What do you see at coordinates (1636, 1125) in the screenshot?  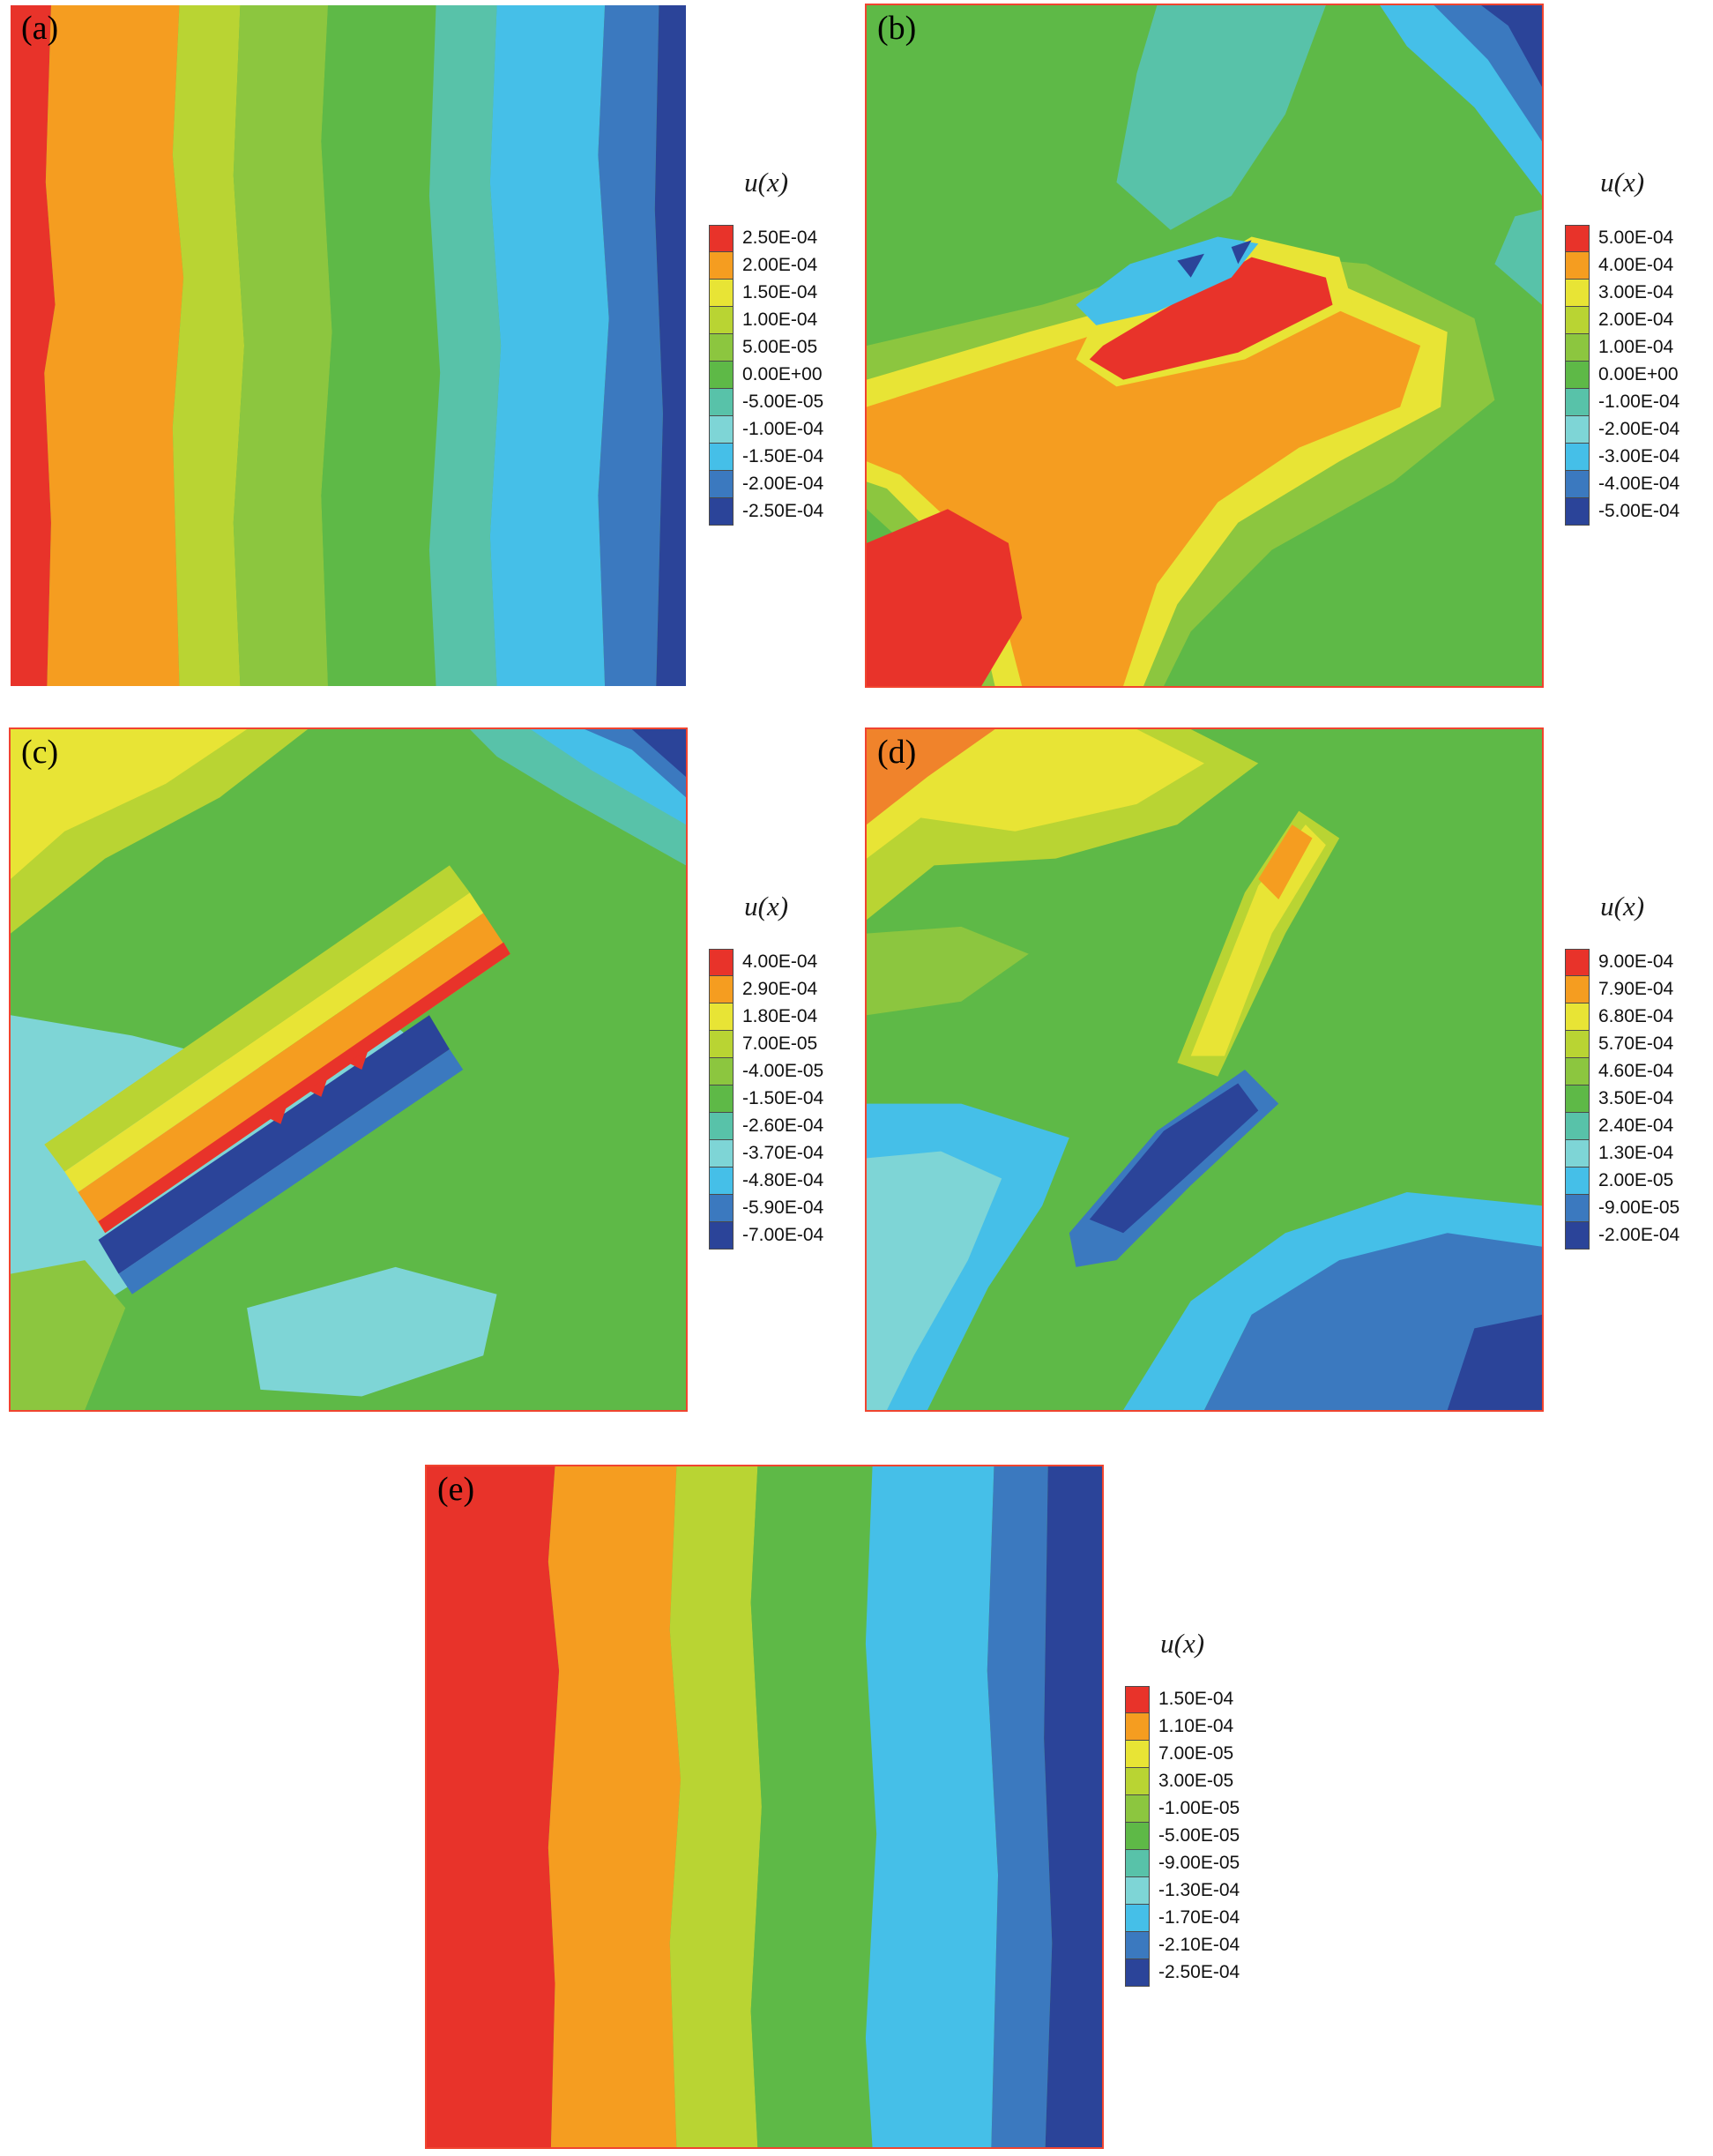 I see `legend-value: 2.40E-04` at bounding box center [1636, 1125].